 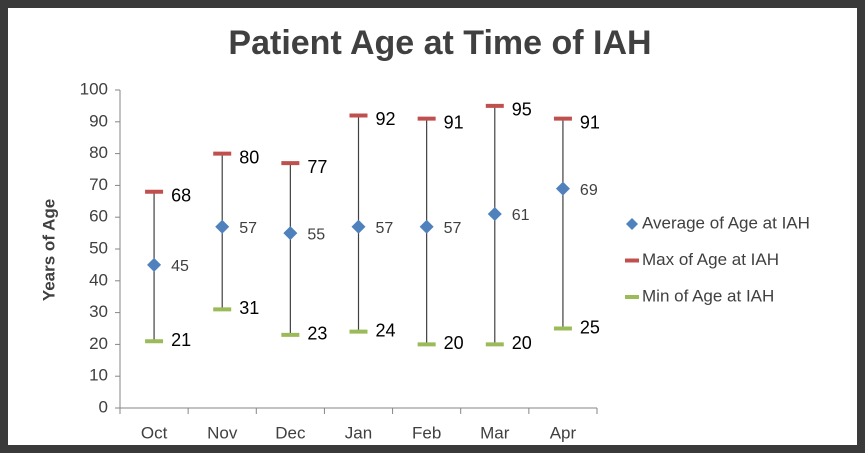 What do you see at coordinates (98, 311) in the screenshot?
I see `y-tick-label: 30` at bounding box center [98, 311].